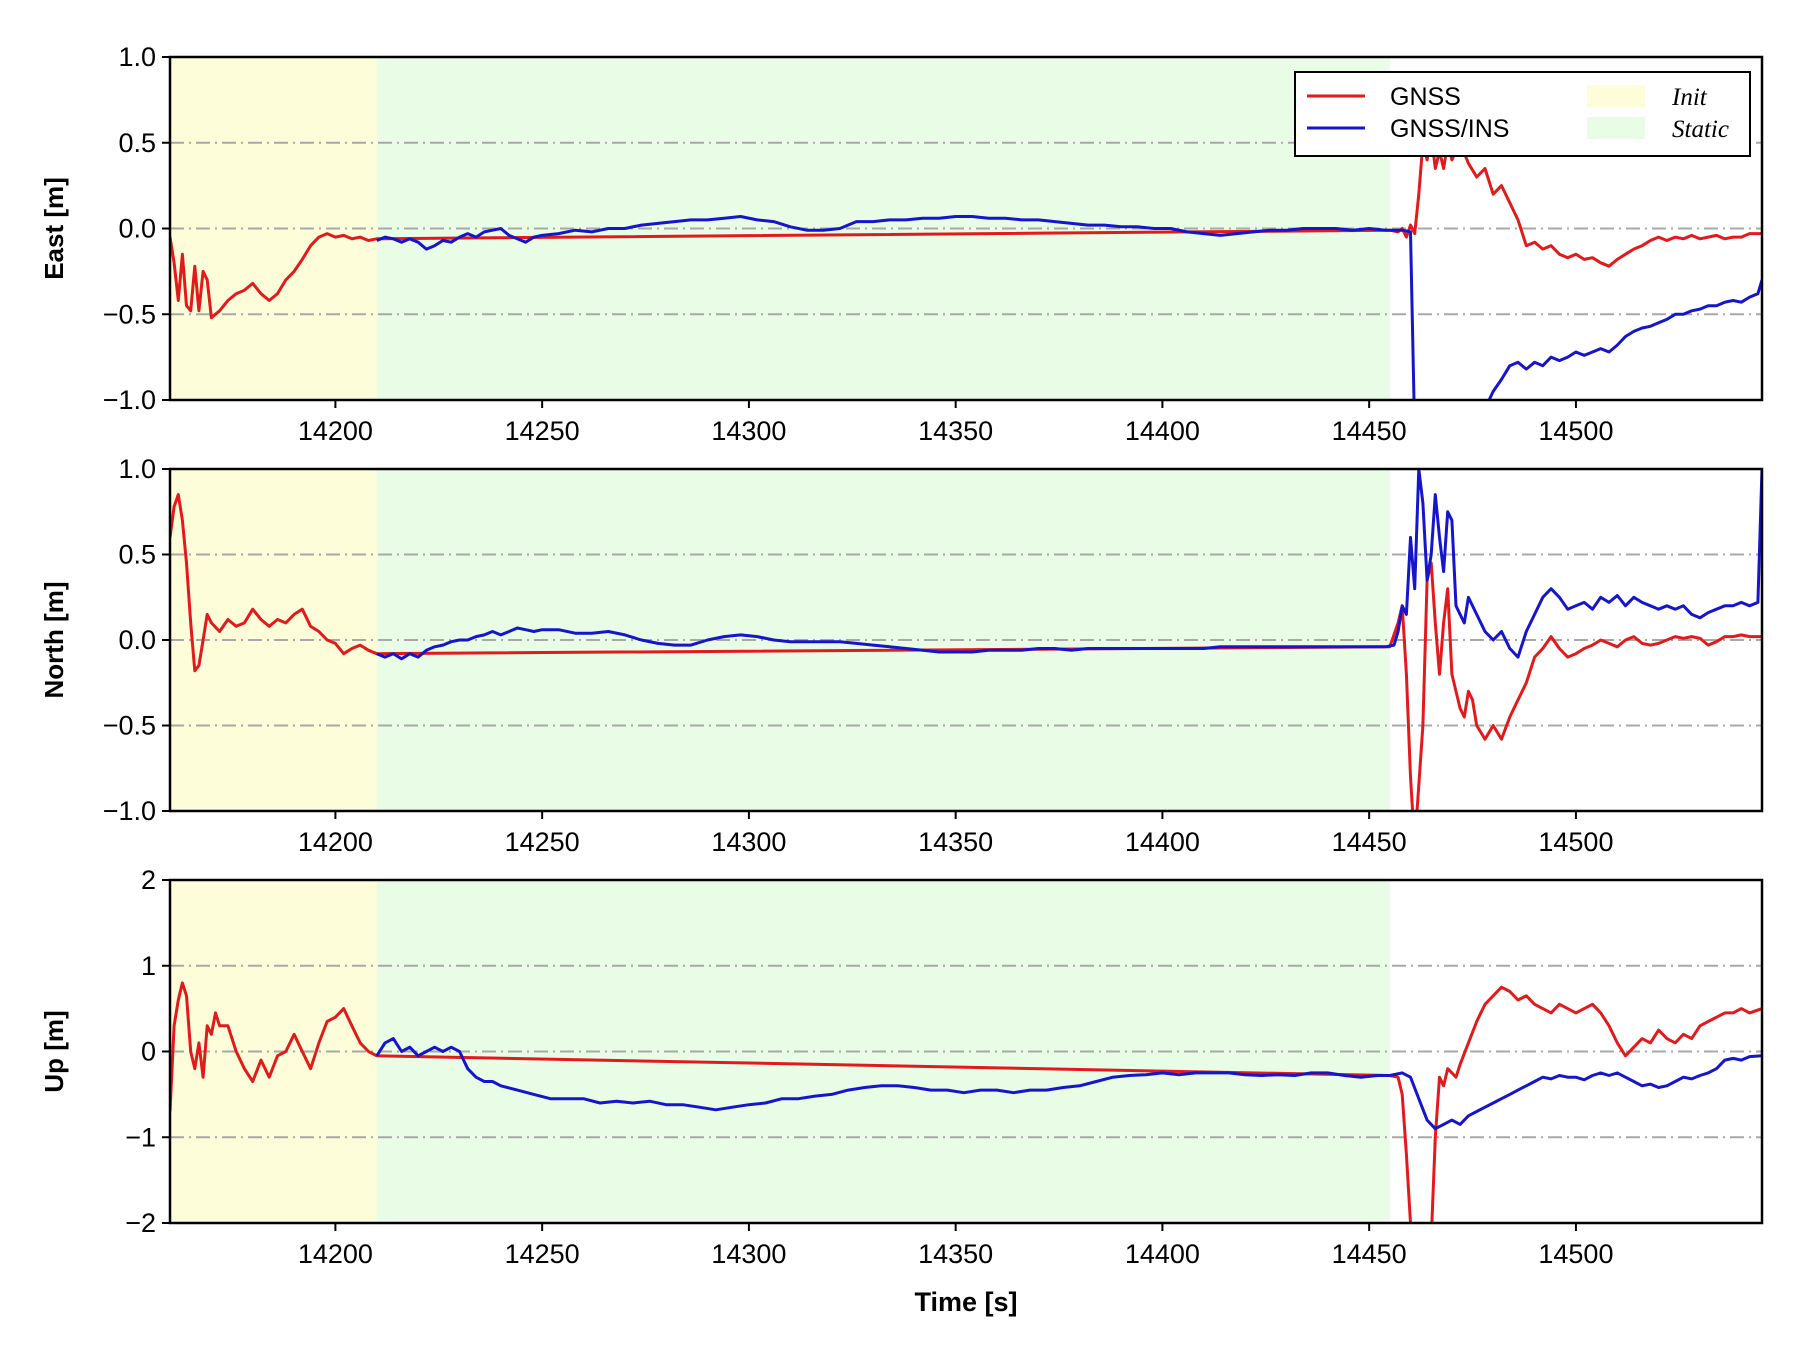  I want to click on y-tick-label: 1, so click(148, 966).